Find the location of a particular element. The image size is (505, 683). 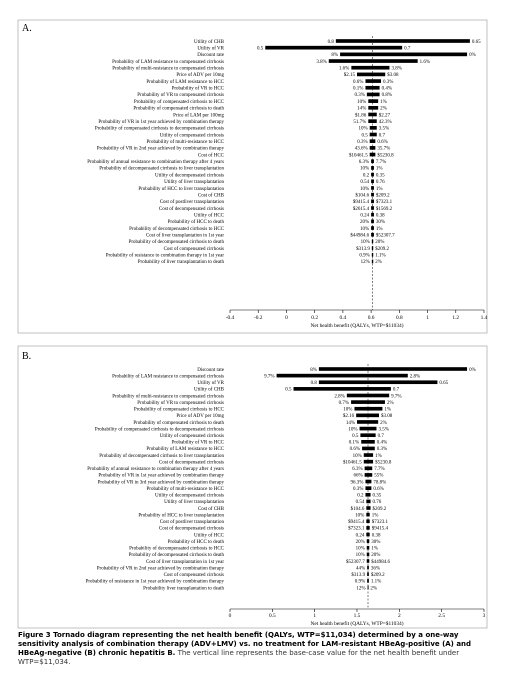

panel-b-bar-low-label: 0.24 is located at coordinates (360, 535).